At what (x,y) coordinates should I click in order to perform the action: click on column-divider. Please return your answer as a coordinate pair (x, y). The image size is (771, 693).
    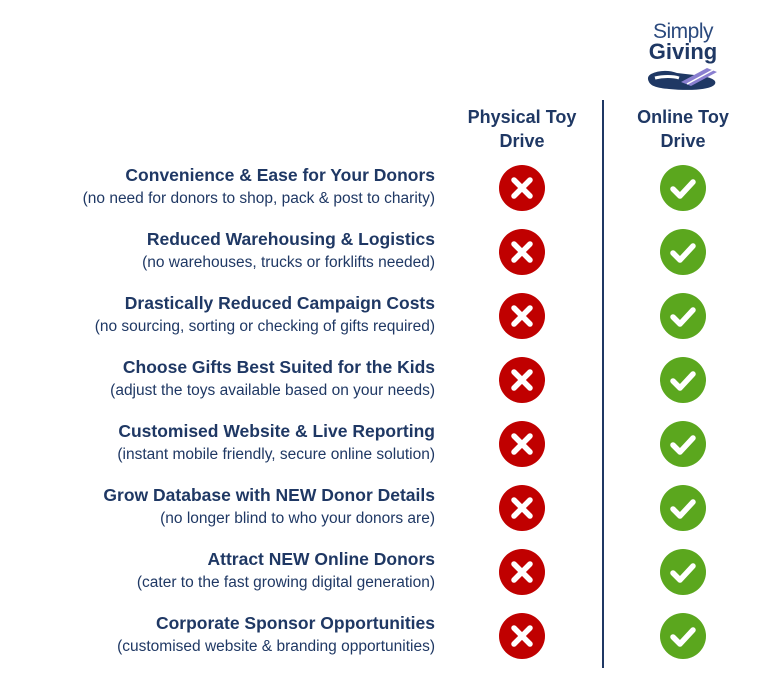
    Looking at the image, I should click on (603, 384).